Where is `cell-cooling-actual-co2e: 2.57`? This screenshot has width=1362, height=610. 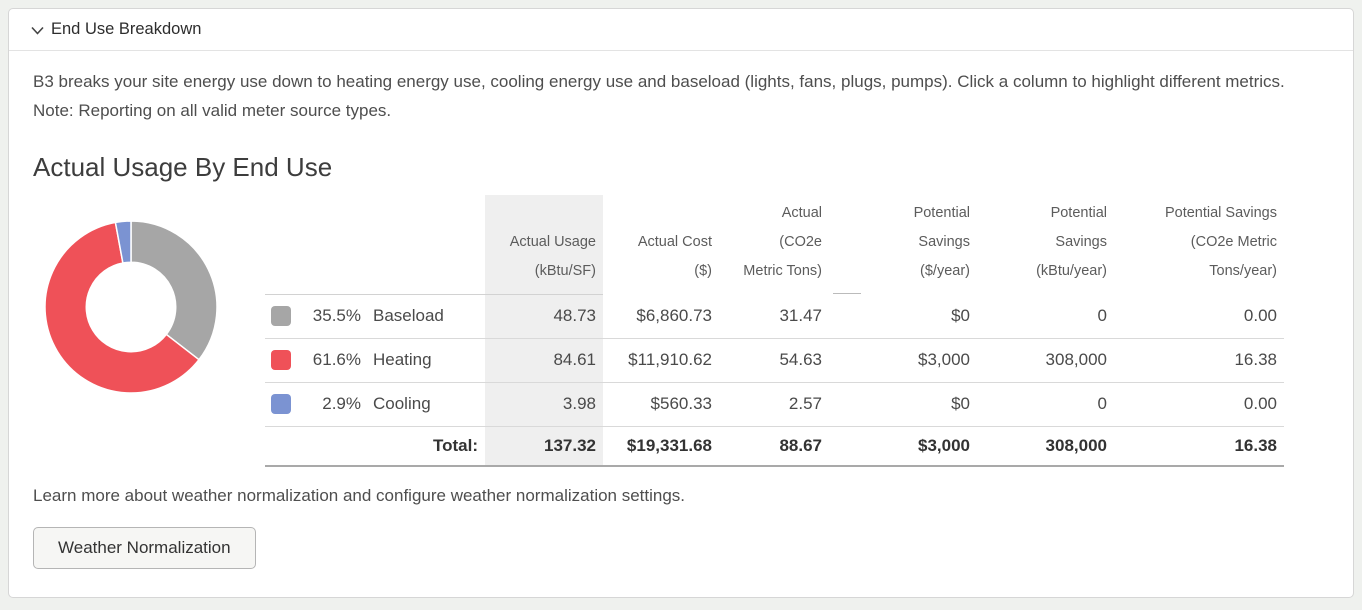
cell-cooling-actual-co2e: 2.57 is located at coordinates (774, 404).